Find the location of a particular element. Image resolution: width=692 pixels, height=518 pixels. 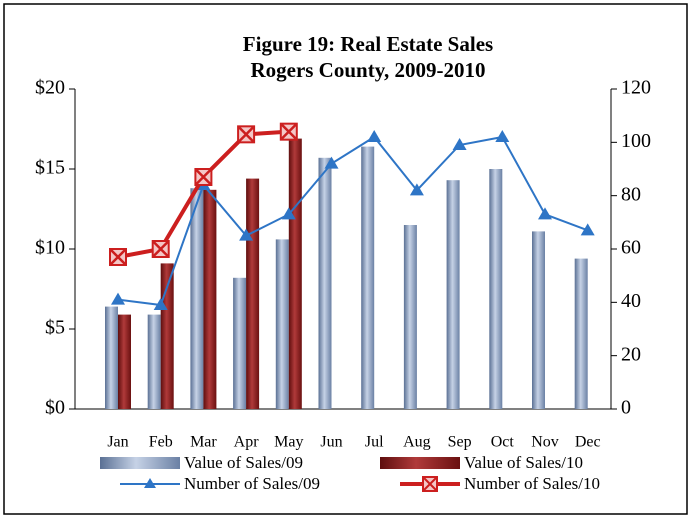

y-tick-label: $15 is located at coordinates (50, 168).